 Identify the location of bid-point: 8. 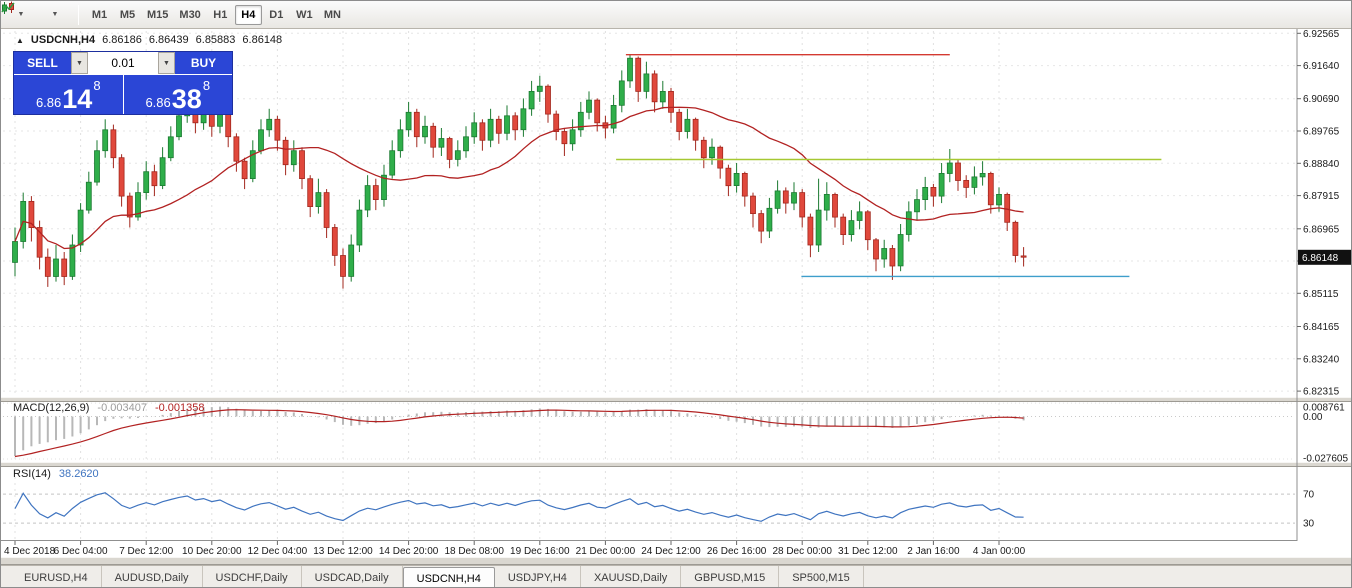
(97, 85).